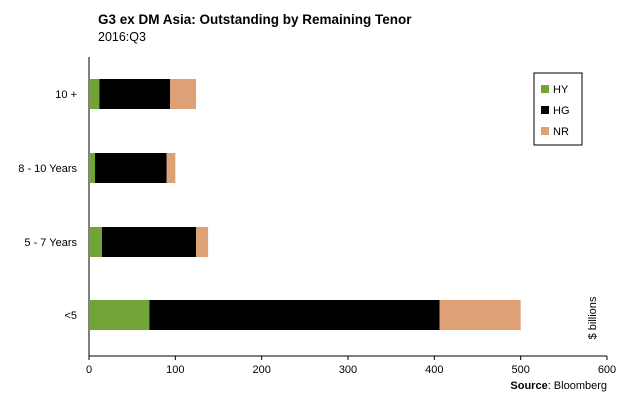 The image size is (624, 401). What do you see at coordinates (348, 370) in the screenshot?
I see `x-tick-label: 300` at bounding box center [348, 370].